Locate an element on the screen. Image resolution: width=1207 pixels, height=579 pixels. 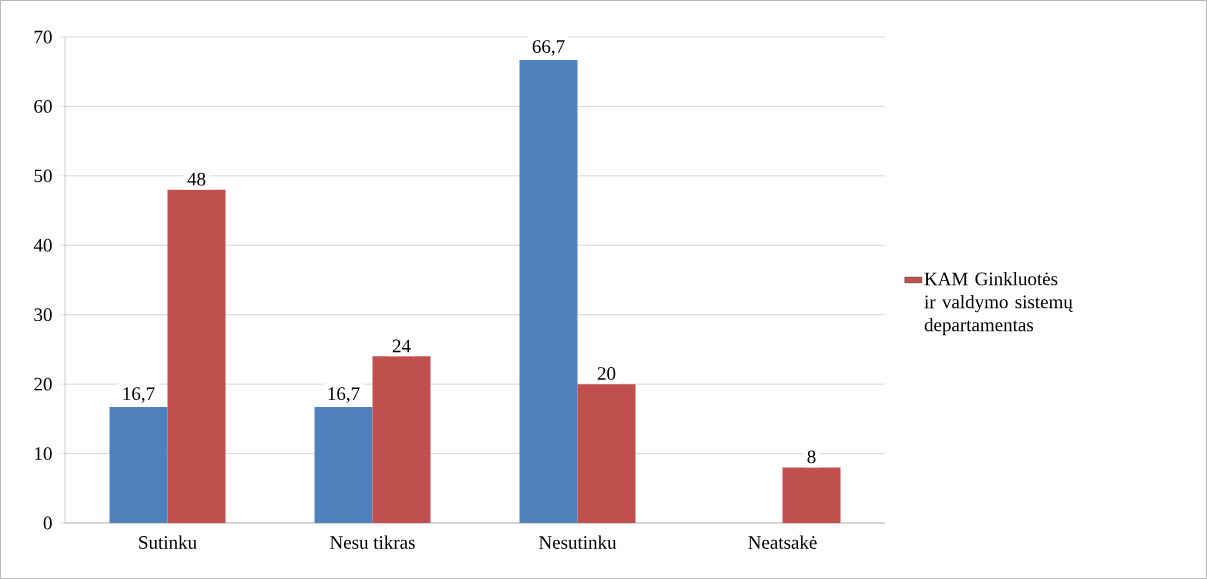
y-tick-label: 60 is located at coordinates (43, 106).